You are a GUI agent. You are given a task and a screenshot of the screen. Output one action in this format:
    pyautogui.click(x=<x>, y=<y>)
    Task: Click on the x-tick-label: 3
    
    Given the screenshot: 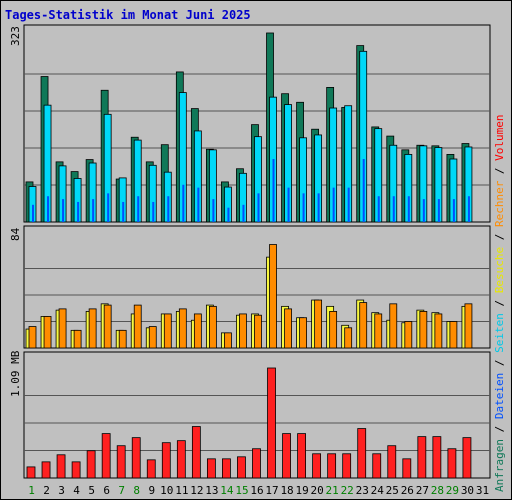 What is the action you would take?
    pyautogui.click(x=61, y=490)
    